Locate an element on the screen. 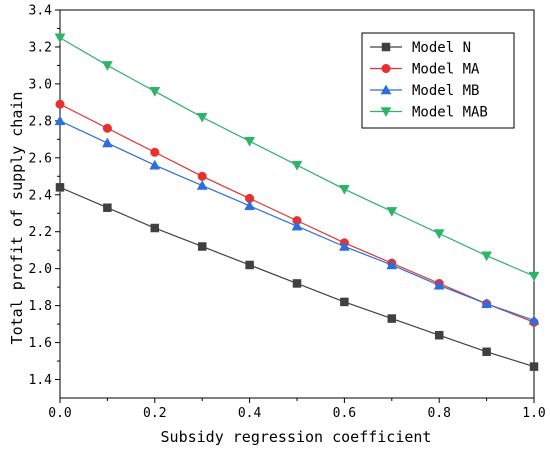 The width and height of the screenshot is (550, 458). y-tick-label: 1.4 is located at coordinates (41, 380).